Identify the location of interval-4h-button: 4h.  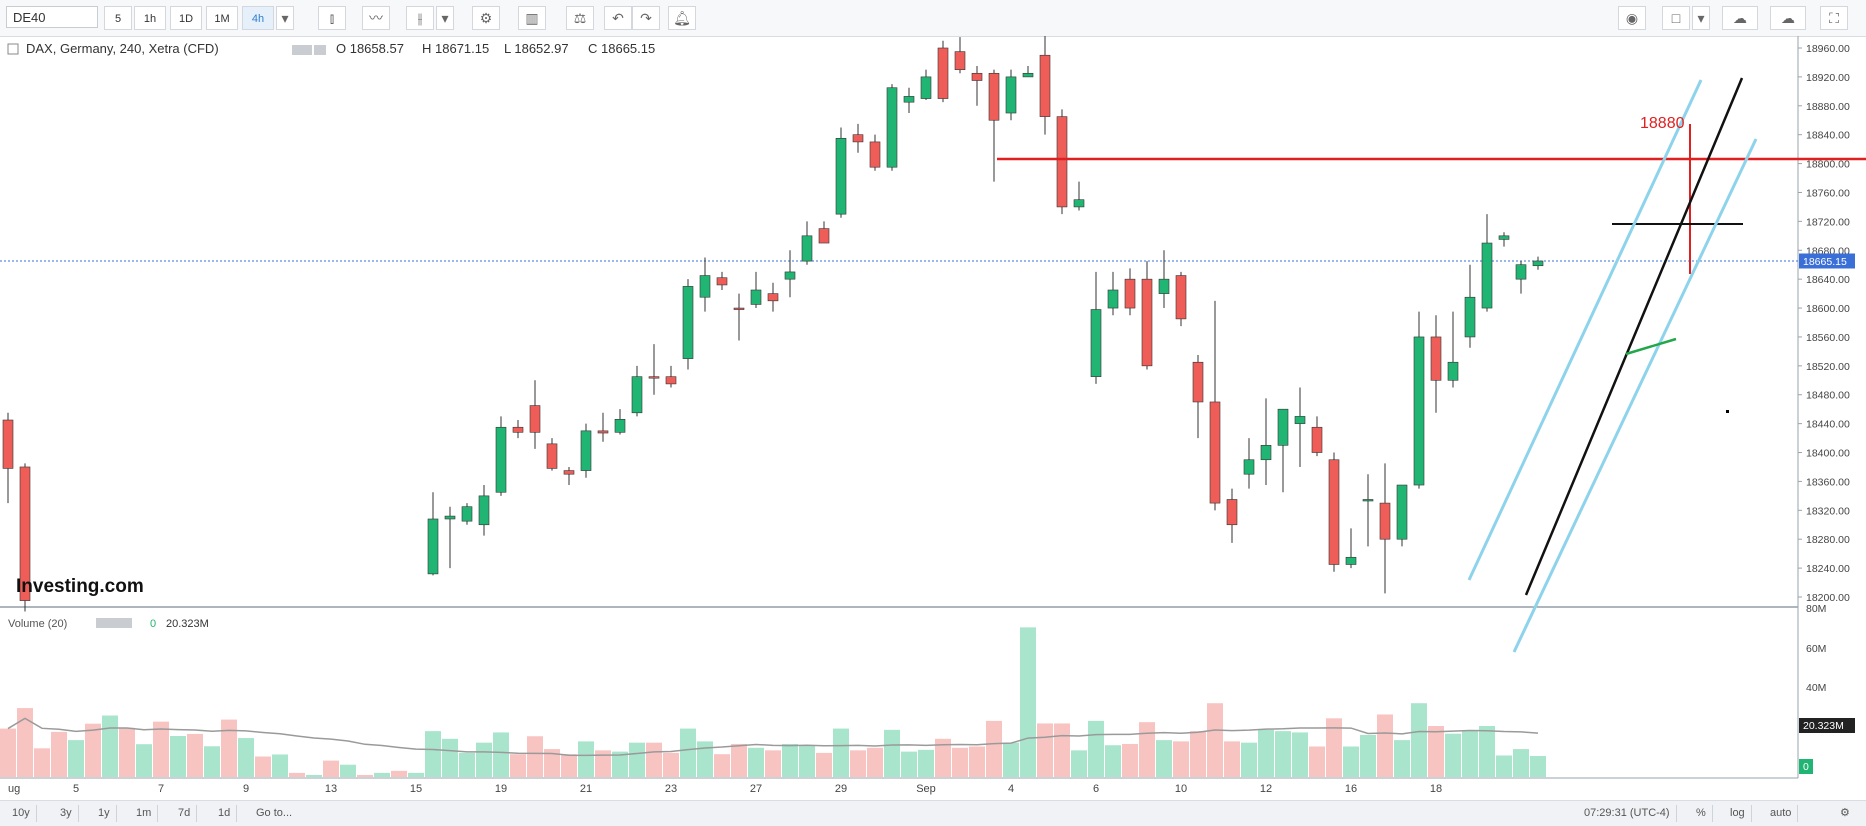
(258, 18).